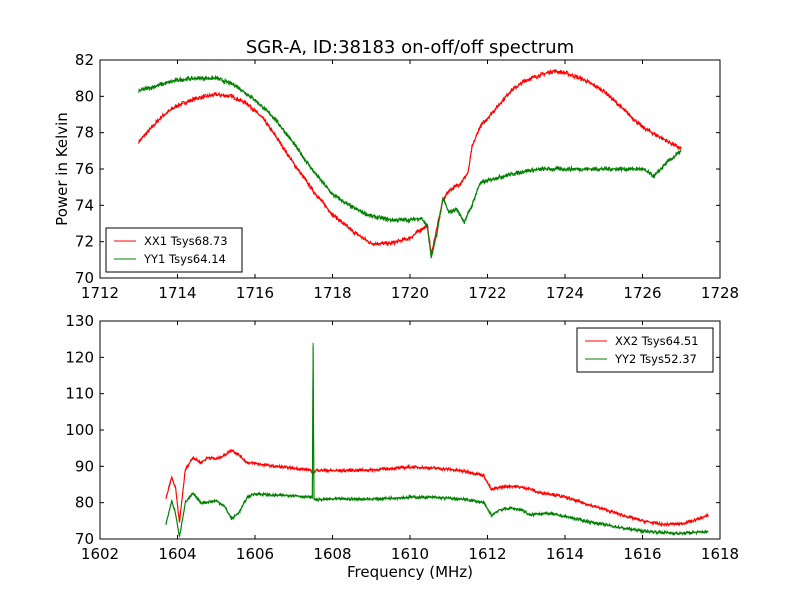  Describe the element at coordinates (79, 321) in the screenshot. I see `bottom-y-tick-label: 130` at that location.